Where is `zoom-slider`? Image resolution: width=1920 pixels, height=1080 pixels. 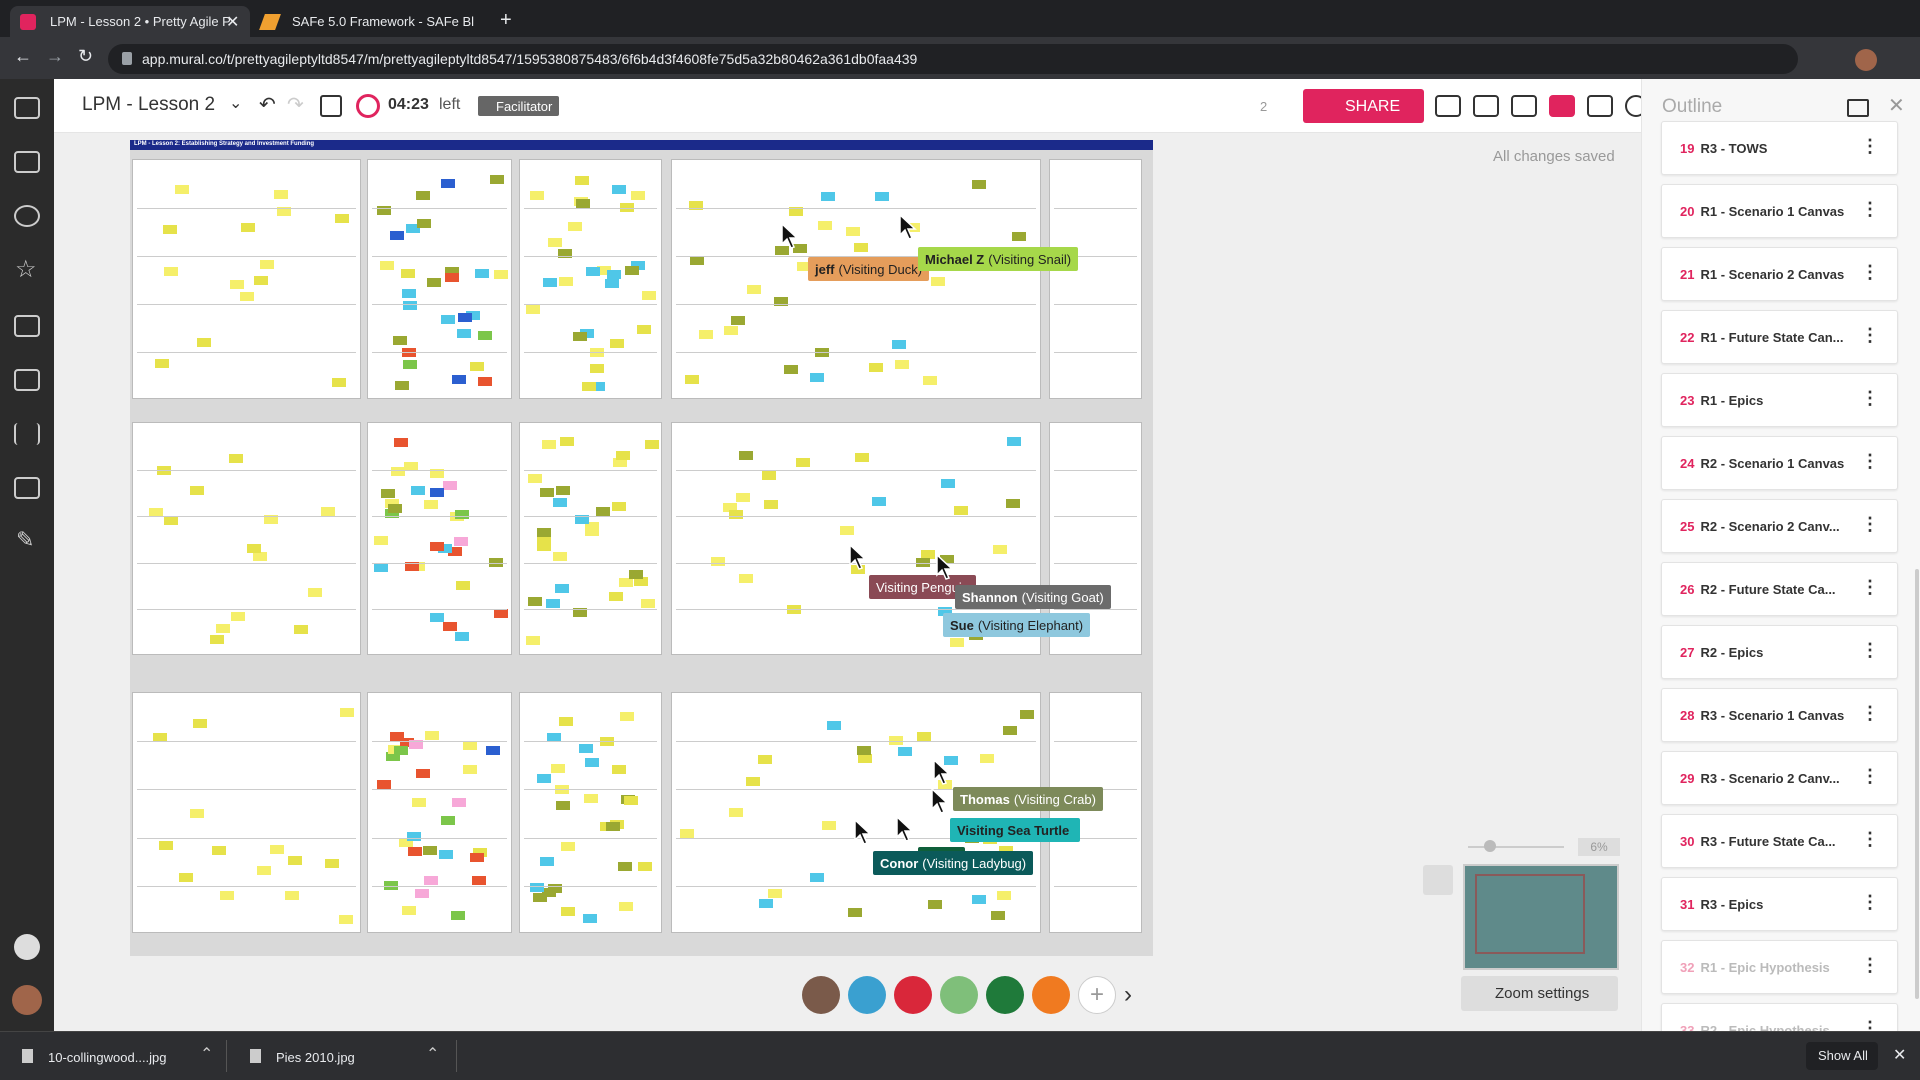 zoom-slider is located at coordinates (1516, 847).